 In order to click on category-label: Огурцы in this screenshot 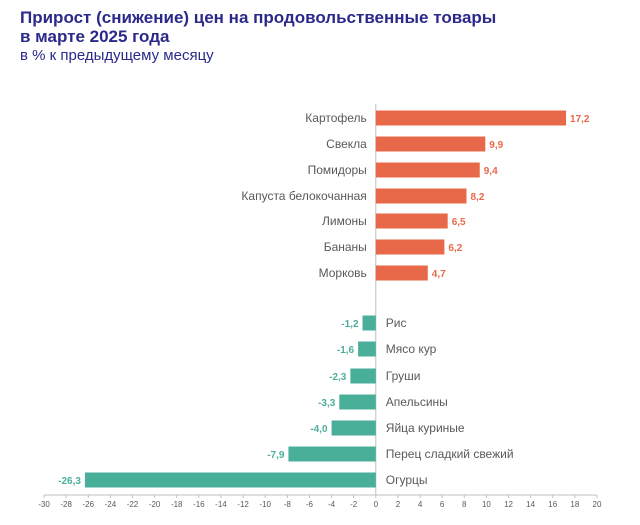, I will do `click(407, 480)`.